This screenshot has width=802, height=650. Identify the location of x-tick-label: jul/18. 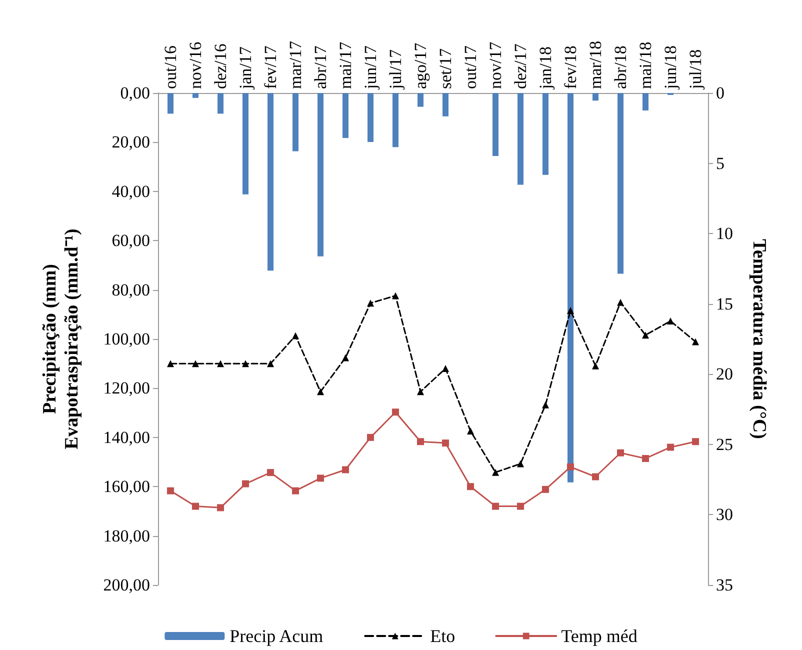
(695, 69).